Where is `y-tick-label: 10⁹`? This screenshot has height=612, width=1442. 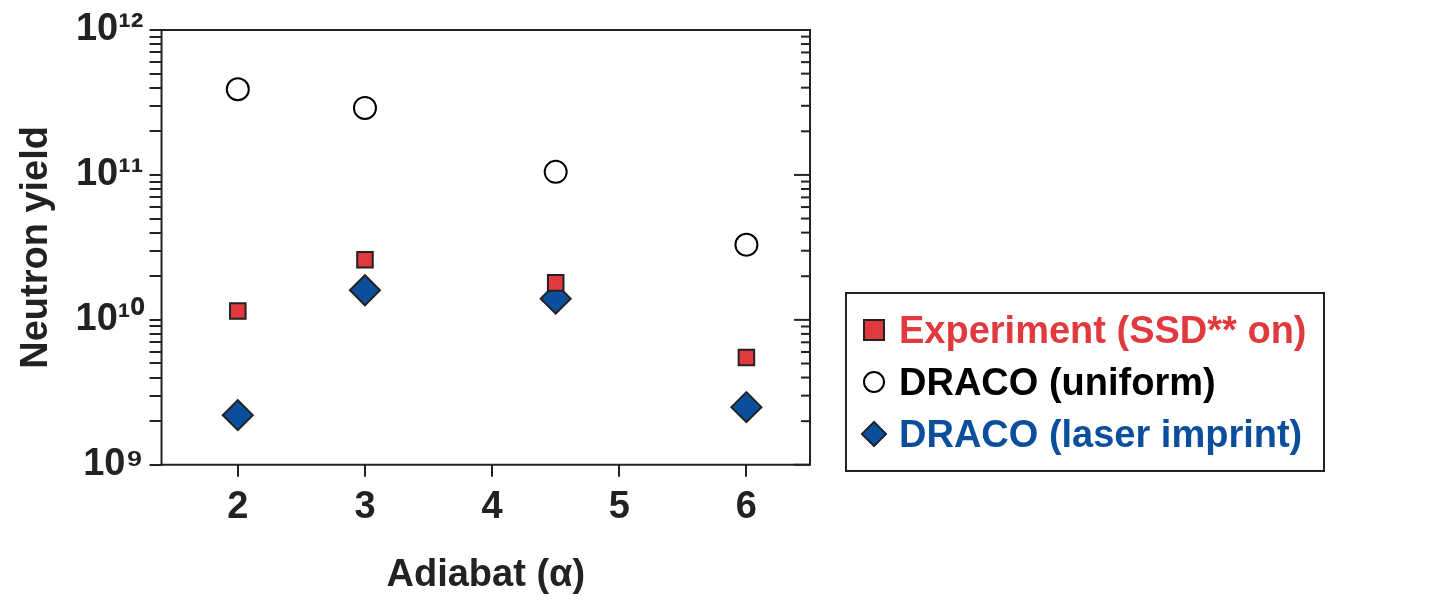 y-tick-label: 10⁹ is located at coordinates (113, 462).